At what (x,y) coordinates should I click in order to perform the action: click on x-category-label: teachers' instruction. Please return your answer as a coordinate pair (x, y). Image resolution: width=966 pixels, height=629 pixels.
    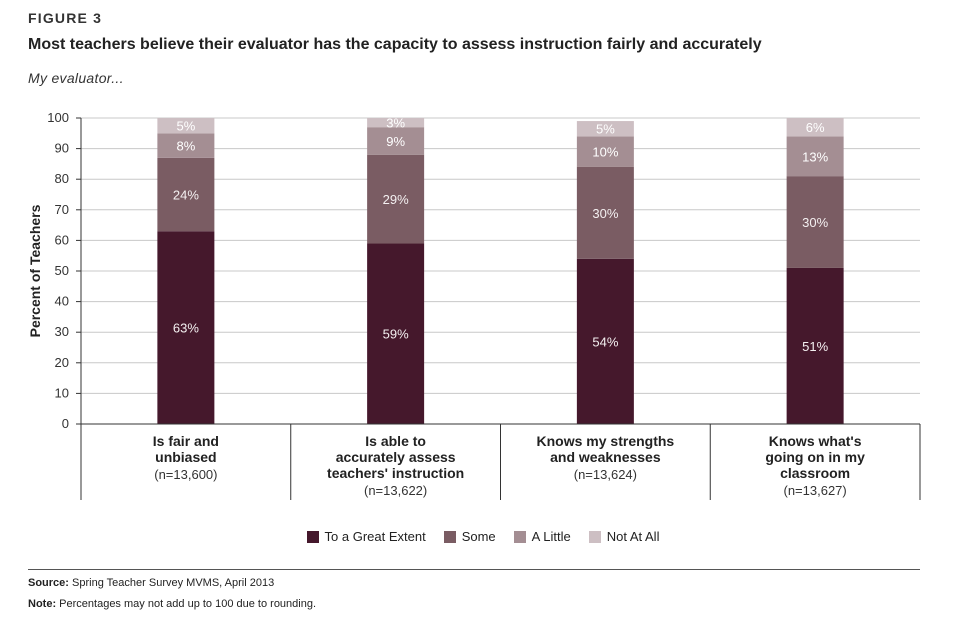
    Looking at the image, I should click on (395, 473).